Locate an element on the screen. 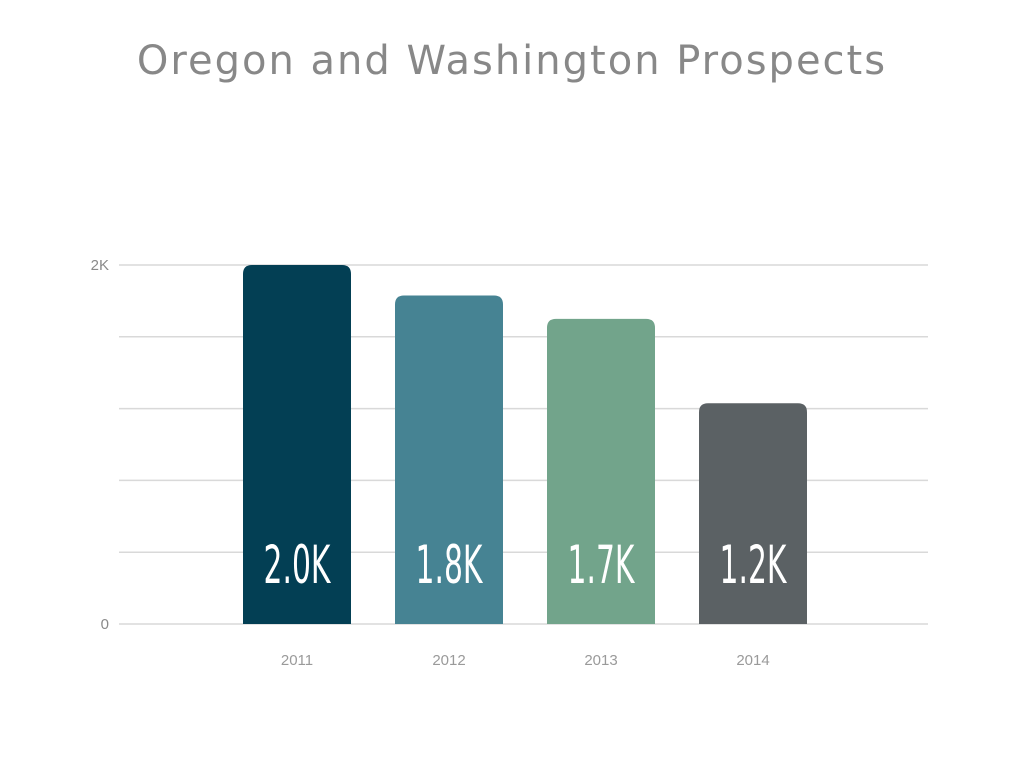  bar-2012 is located at coordinates (449, 459).